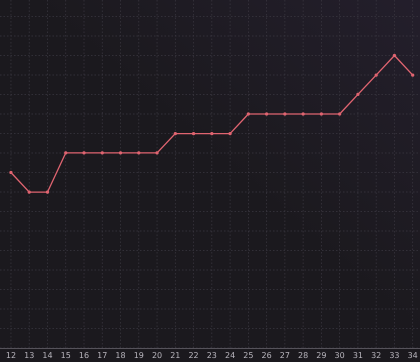  Describe the element at coordinates (394, 355) in the screenshot. I see `x-tick-label: 33` at that location.